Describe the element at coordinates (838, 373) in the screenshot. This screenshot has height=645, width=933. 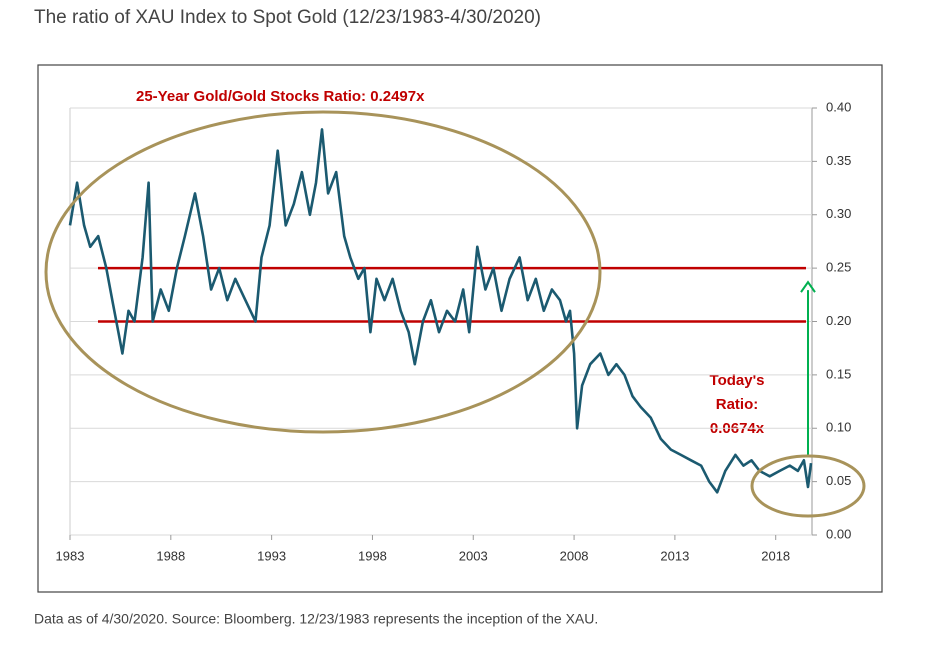
I see `y-tick-label: 0.15` at that location.